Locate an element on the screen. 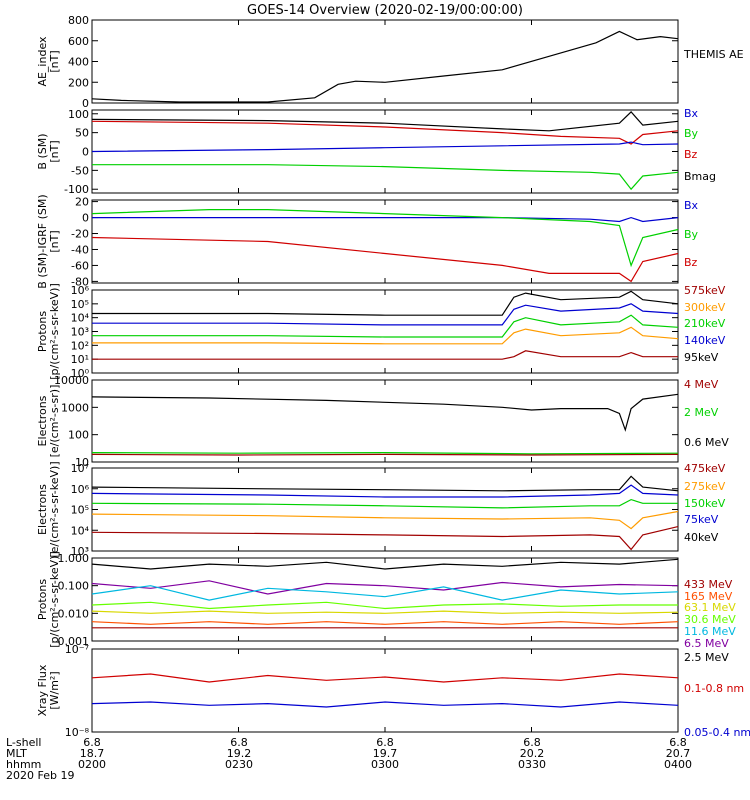 The height and width of the screenshot is (800, 750). y-axis-label: AE_index[nT] is located at coordinates (48, 61).